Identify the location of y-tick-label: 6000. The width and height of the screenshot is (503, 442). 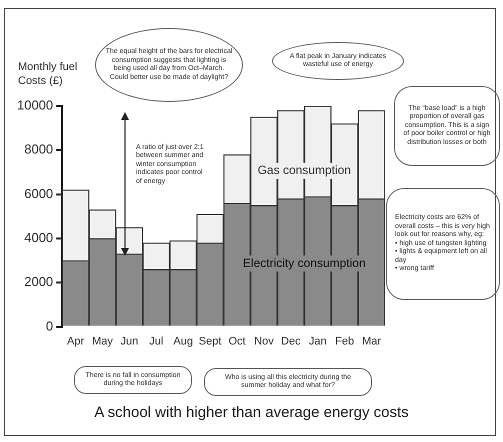
(39, 193).